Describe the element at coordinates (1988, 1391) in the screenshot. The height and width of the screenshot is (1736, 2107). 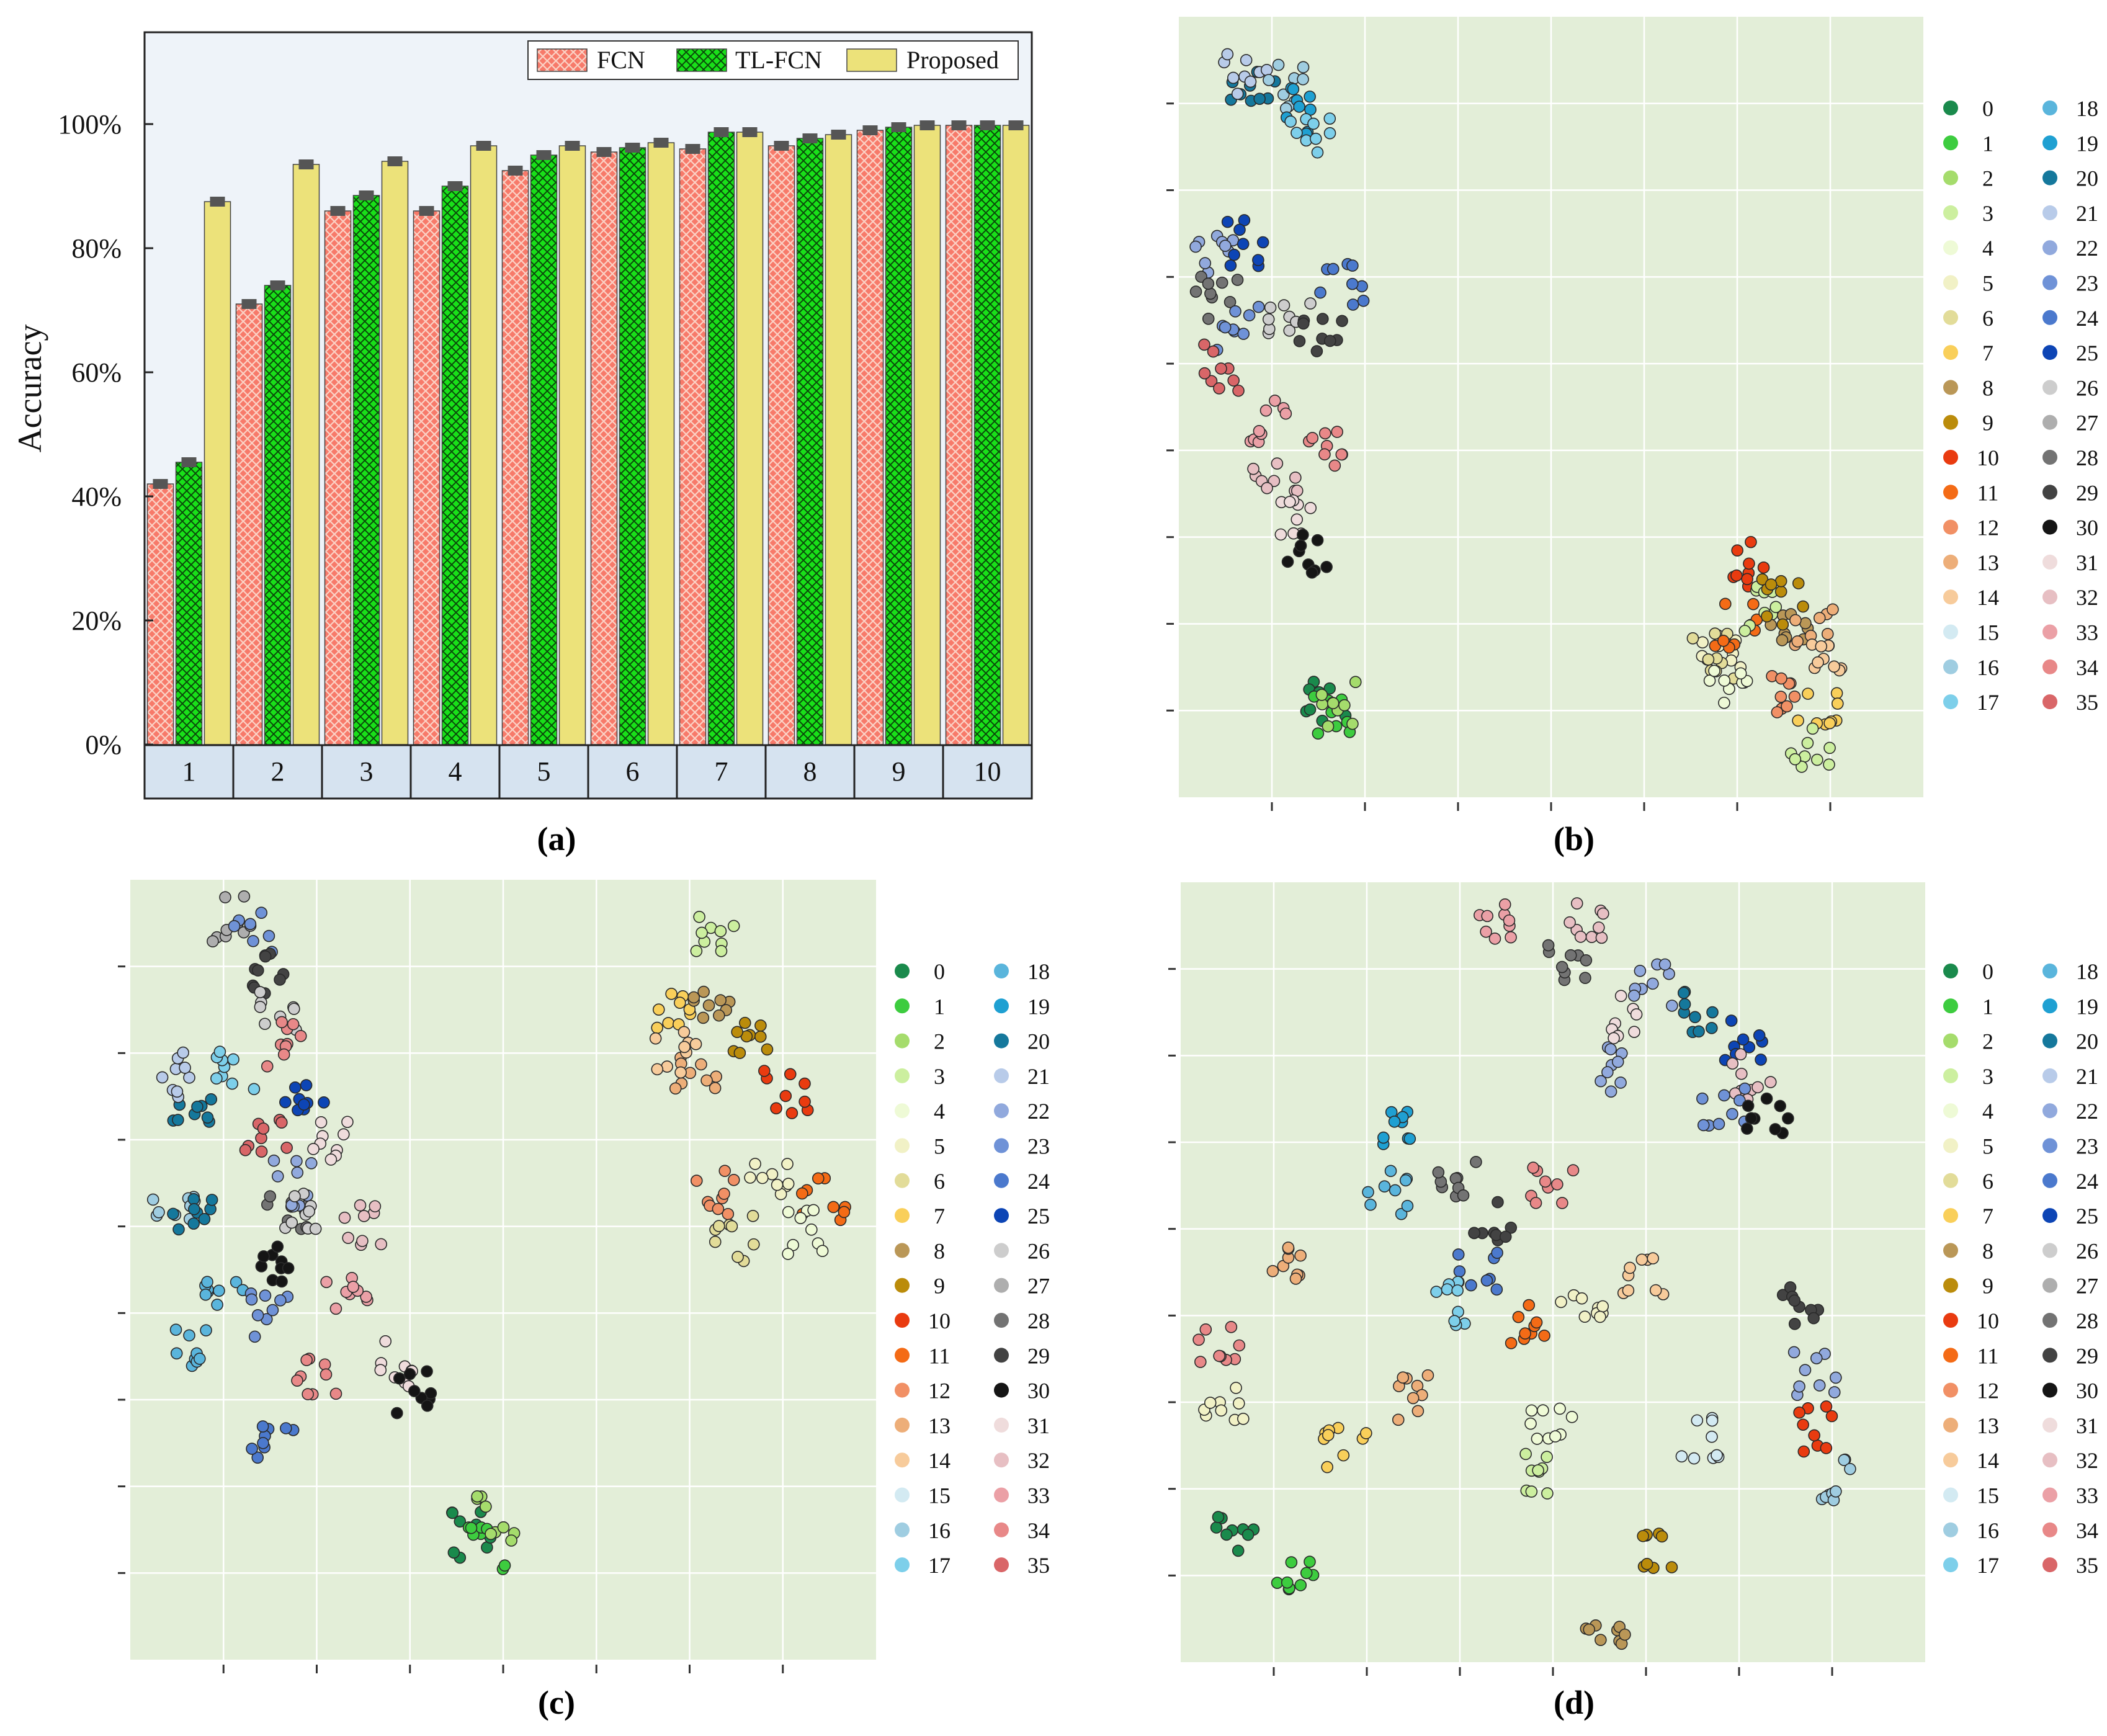
I see `legend-label: 12` at that location.